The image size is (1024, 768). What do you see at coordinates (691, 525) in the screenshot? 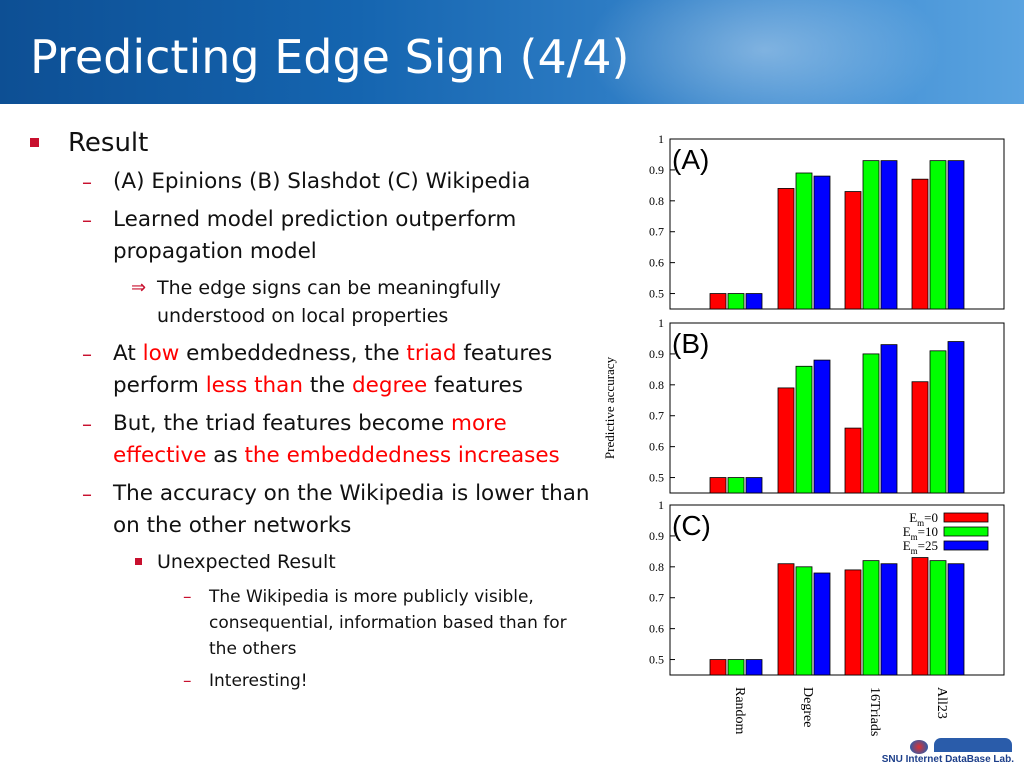
I see `panel-label: (C)` at bounding box center [691, 525].